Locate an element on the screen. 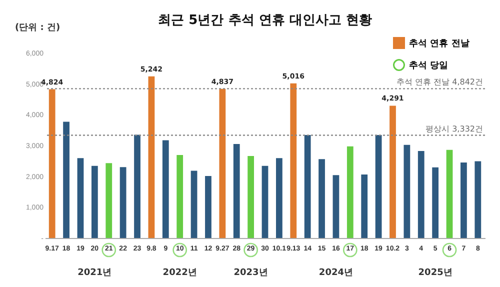 Image resolution: width=500 pixels, height=287 pixels. text: 2021년 is located at coordinates (95, 273).